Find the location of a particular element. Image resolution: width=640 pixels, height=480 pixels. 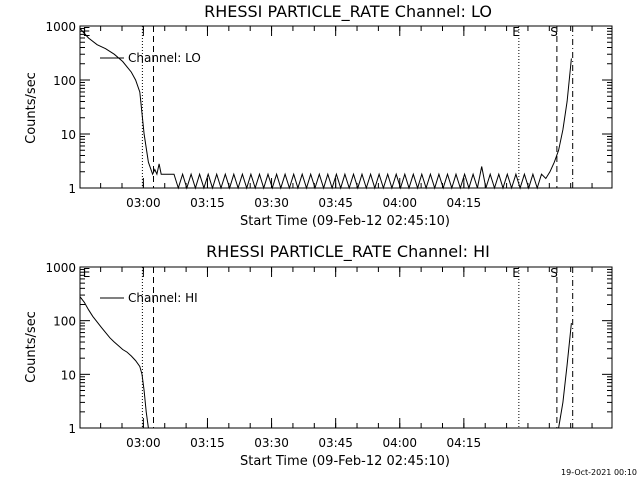

x-tick-label-lo: 04:00 is located at coordinates (399, 203).